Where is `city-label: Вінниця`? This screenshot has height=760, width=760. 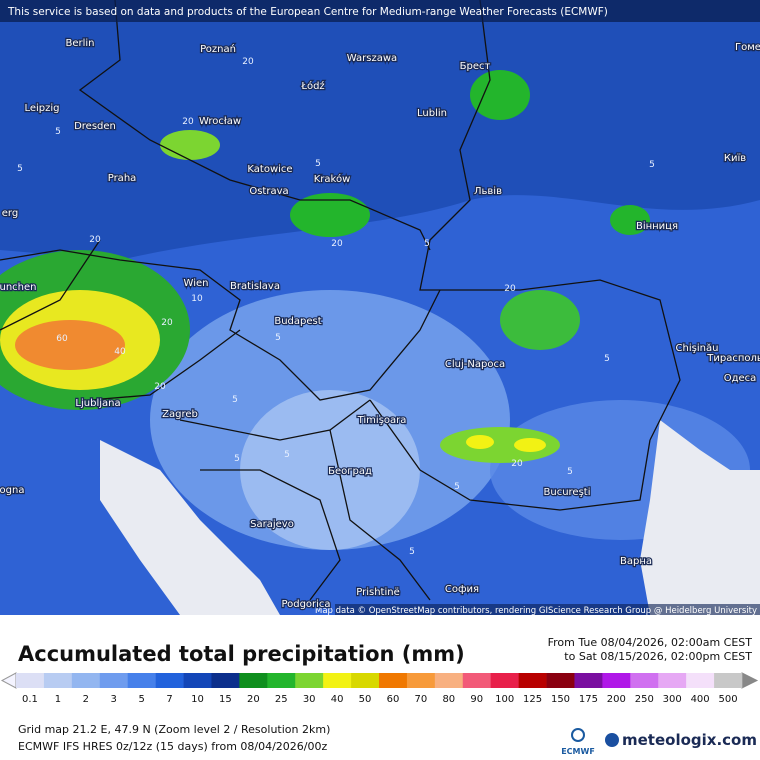
city-label: Вінниця is located at coordinates (657, 226).